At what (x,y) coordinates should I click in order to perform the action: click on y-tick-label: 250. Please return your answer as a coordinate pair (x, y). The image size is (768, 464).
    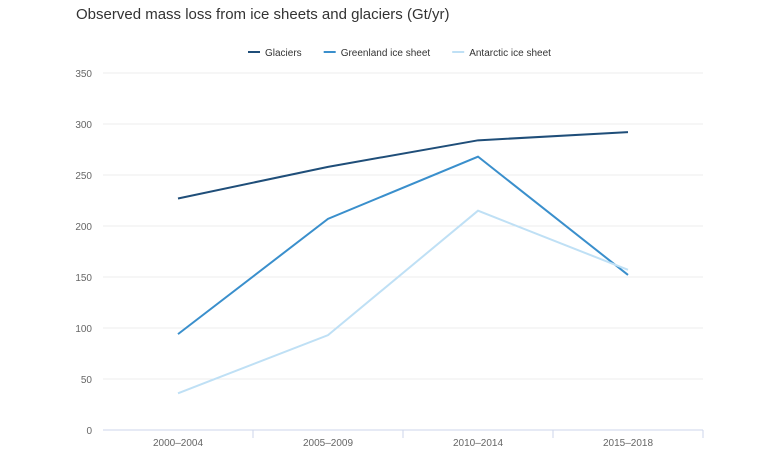
    Looking at the image, I should click on (83, 176).